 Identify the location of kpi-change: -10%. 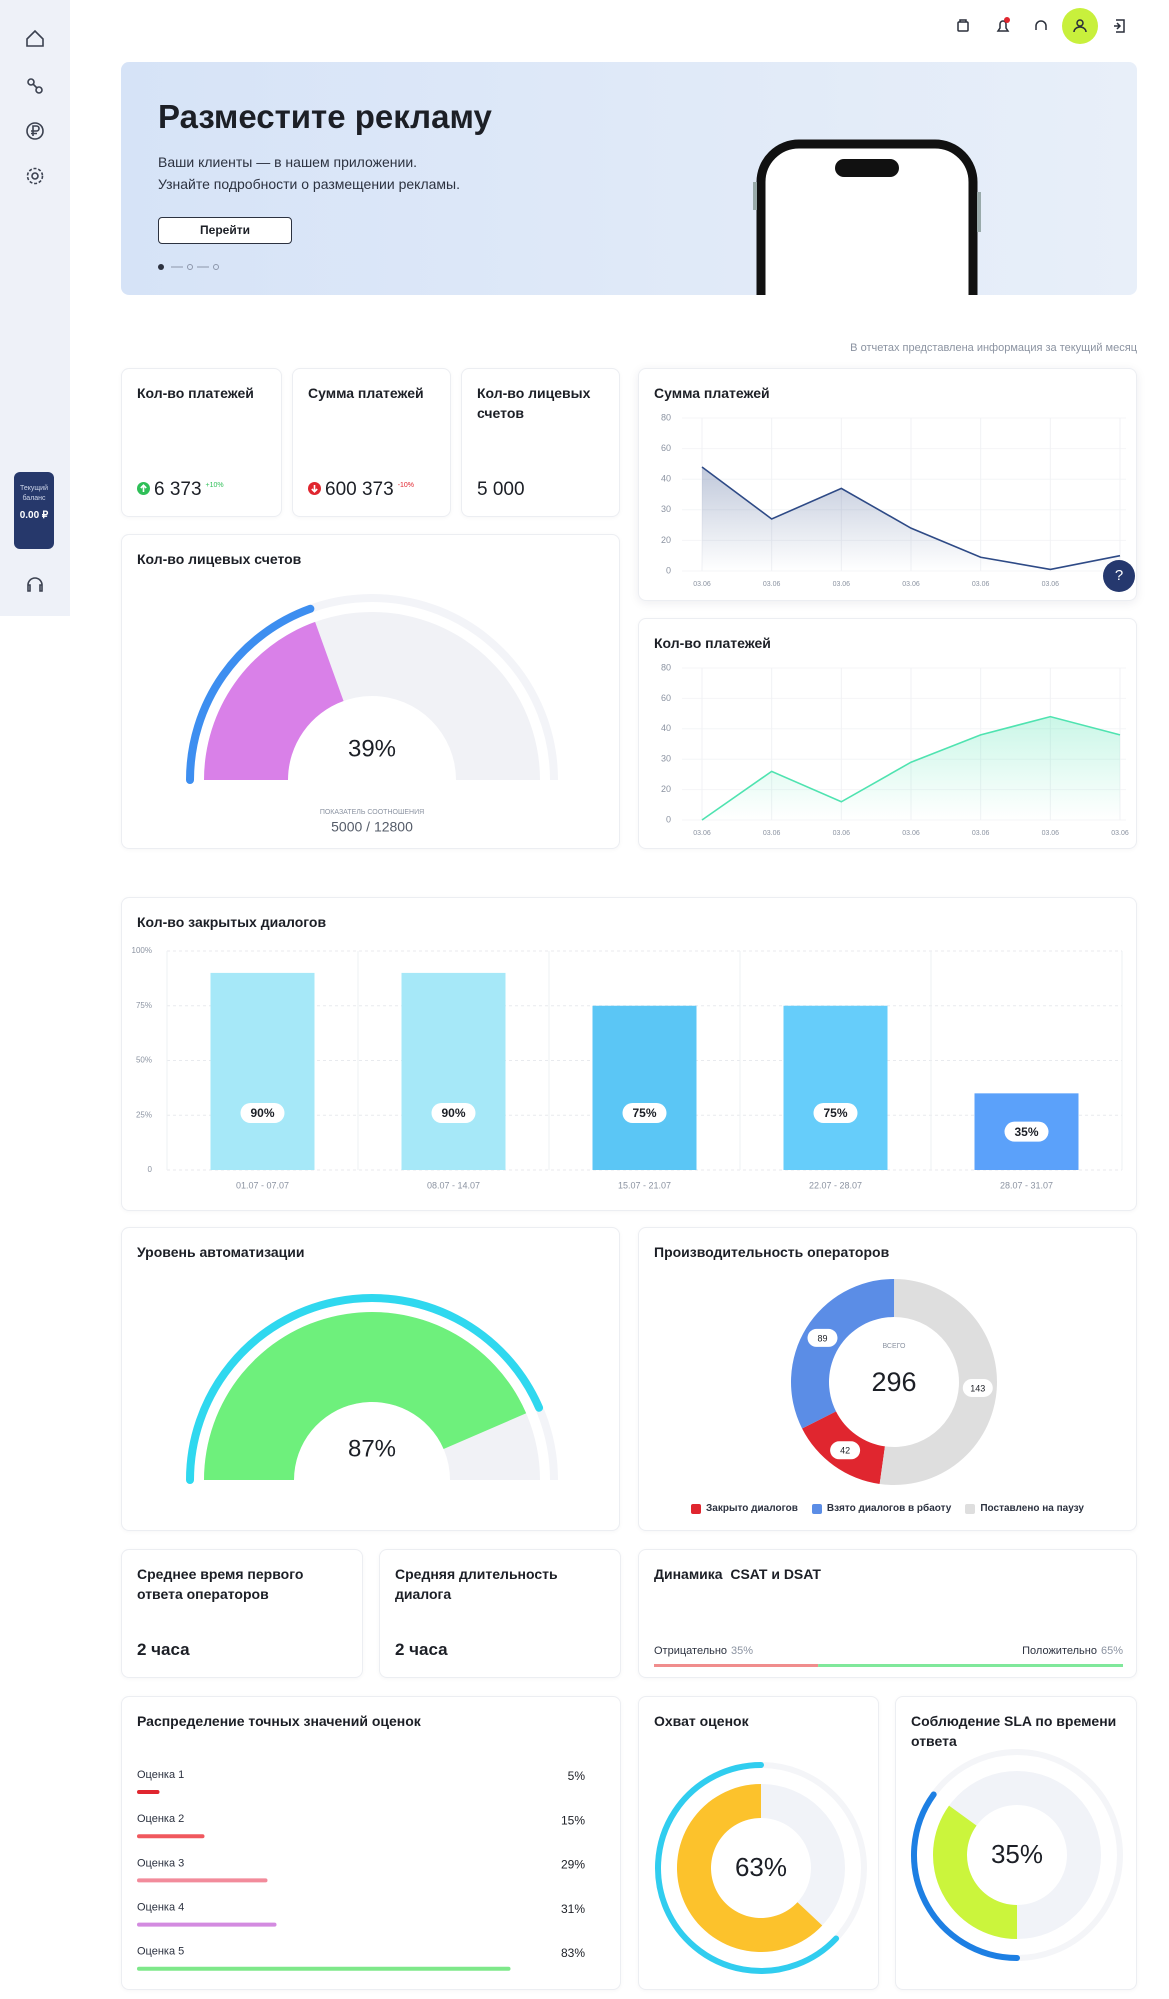
(406, 485).